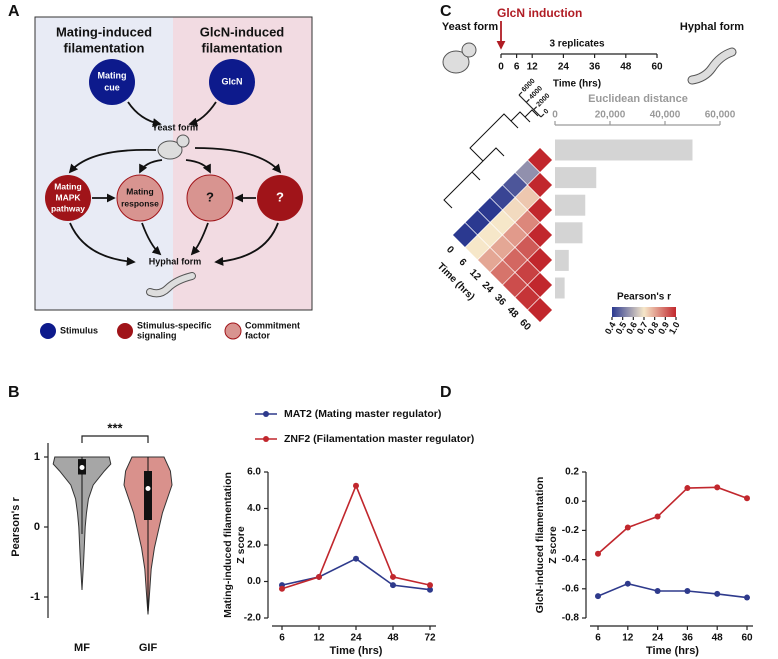 This screenshot has height=659, width=778. What do you see at coordinates (572, 501) in the screenshot?
I see `y-tick-label: 0.0` at bounding box center [572, 501].